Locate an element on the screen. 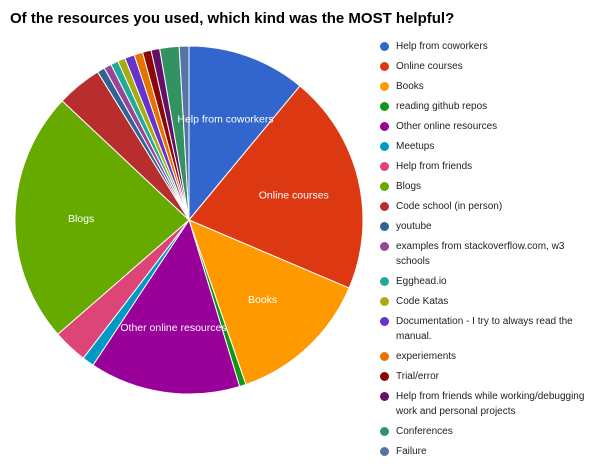 The height and width of the screenshot is (464, 600). legend-label: youtube is located at coordinates (414, 226).